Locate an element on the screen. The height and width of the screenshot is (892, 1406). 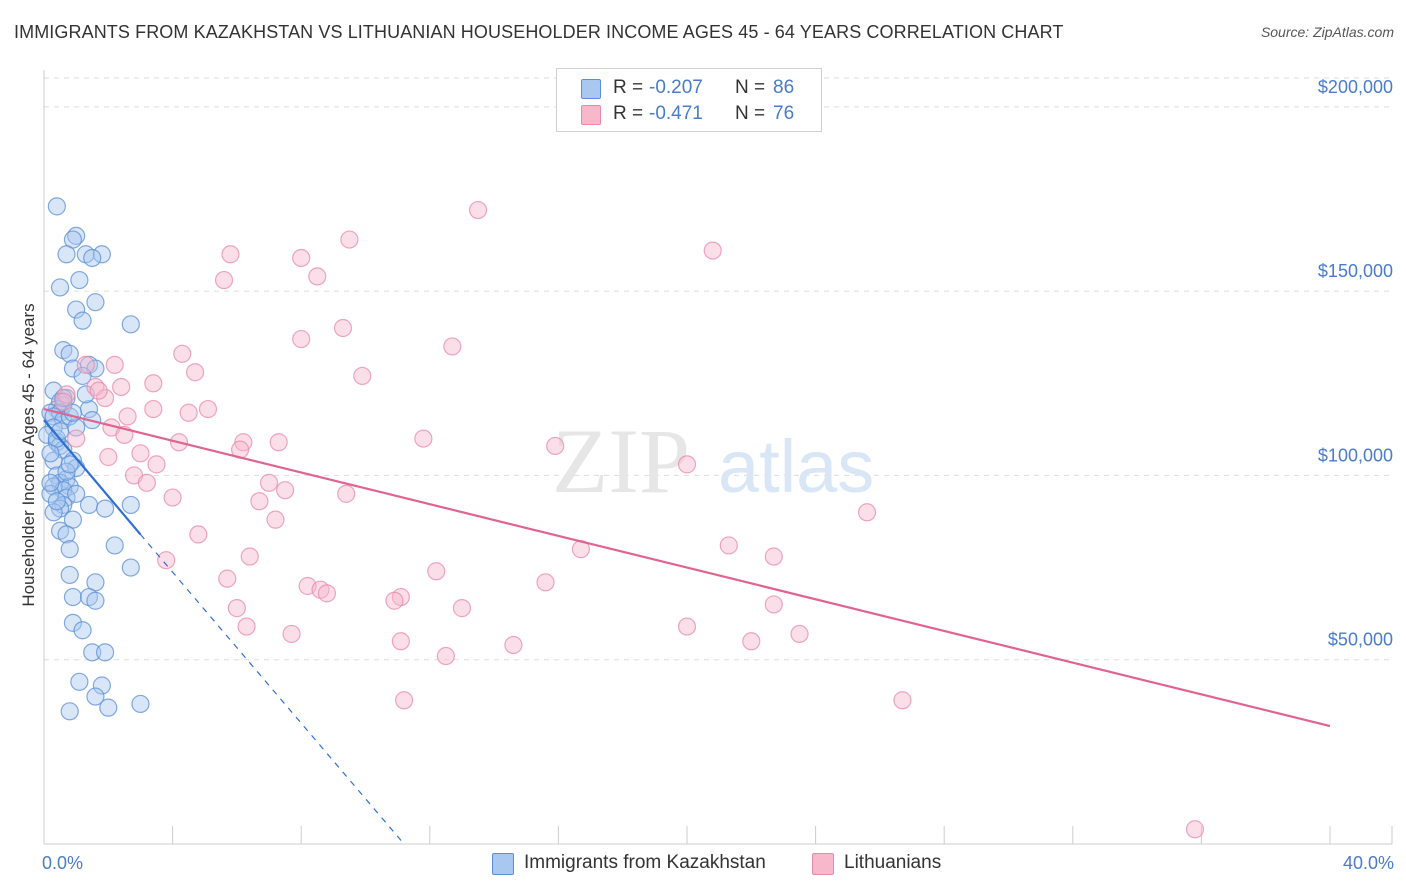
legend-n-value: 76 is located at coordinates (784, 113).